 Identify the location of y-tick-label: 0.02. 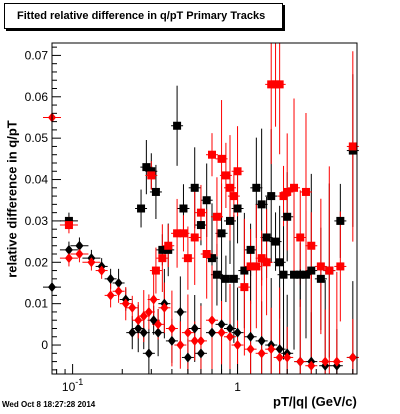
(37, 262).